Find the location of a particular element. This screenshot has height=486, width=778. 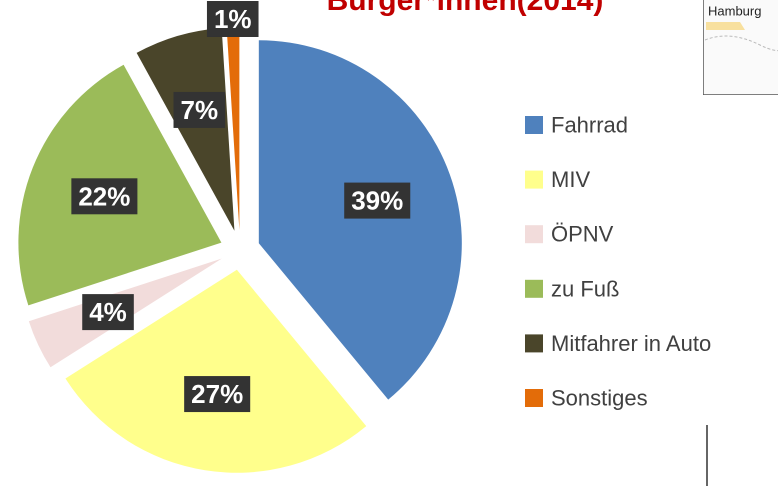

data-label: 1% is located at coordinates (233, 19).